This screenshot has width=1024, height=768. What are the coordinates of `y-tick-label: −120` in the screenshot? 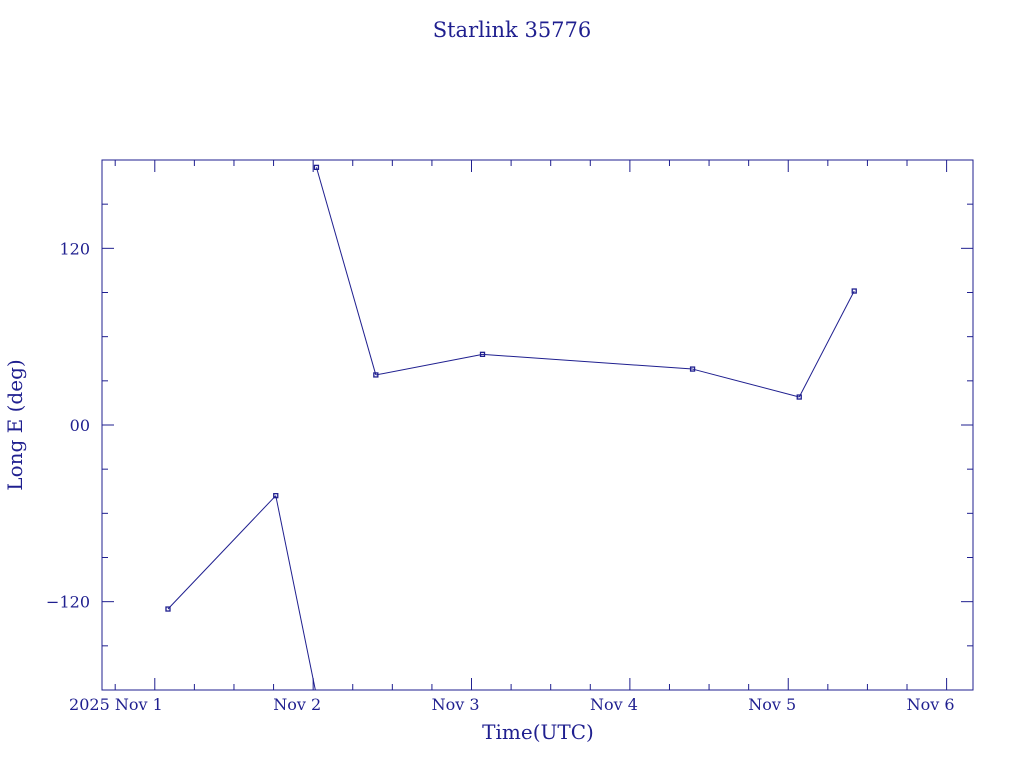 It's located at (68, 602).